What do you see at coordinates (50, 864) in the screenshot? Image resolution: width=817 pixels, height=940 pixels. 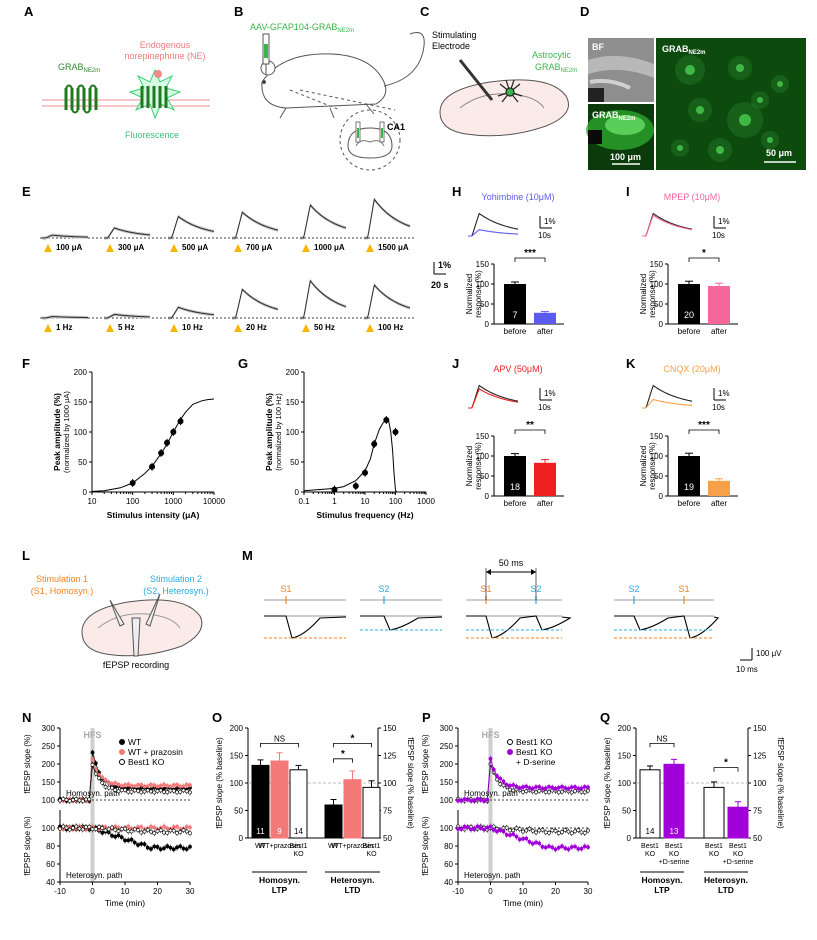 I see `y-tick-label: 60` at bounding box center [50, 864].